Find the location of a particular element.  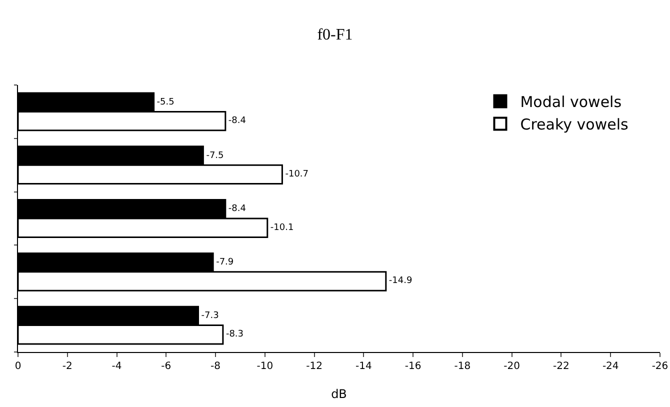

data-label: -14.9 is located at coordinates (400, 281).